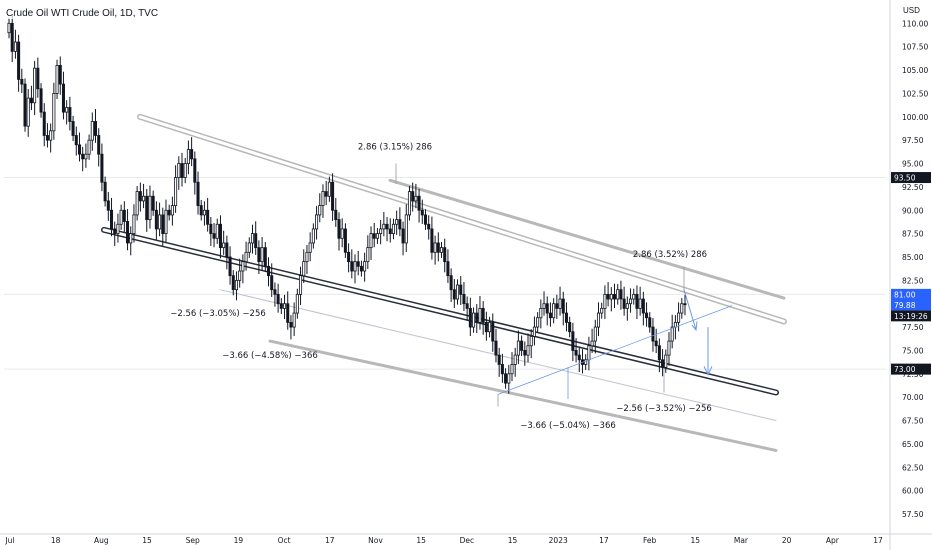  What do you see at coordinates (694, 326) in the screenshot?
I see `arrow-down-small-head` at bounding box center [694, 326].